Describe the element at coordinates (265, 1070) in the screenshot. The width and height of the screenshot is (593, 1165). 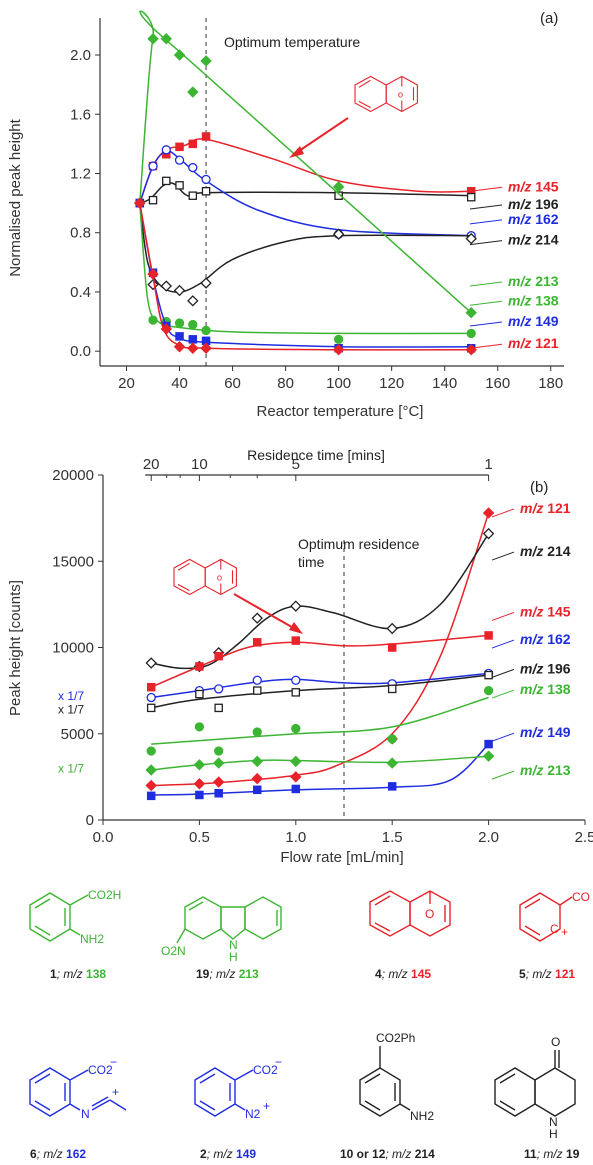
I see `svg-text: CO2` at that location.